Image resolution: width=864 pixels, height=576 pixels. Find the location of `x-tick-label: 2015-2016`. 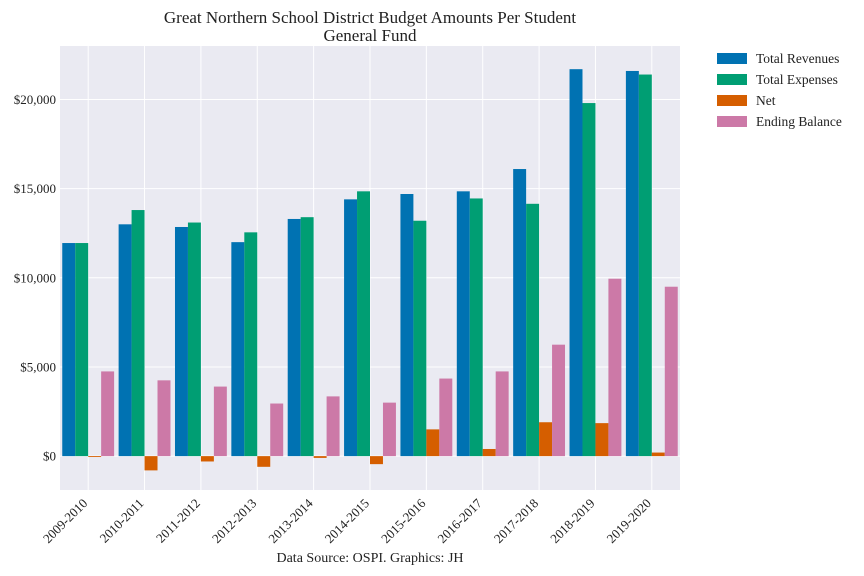

x-tick-label: 2015-2016 is located at coordinates (403, 520).